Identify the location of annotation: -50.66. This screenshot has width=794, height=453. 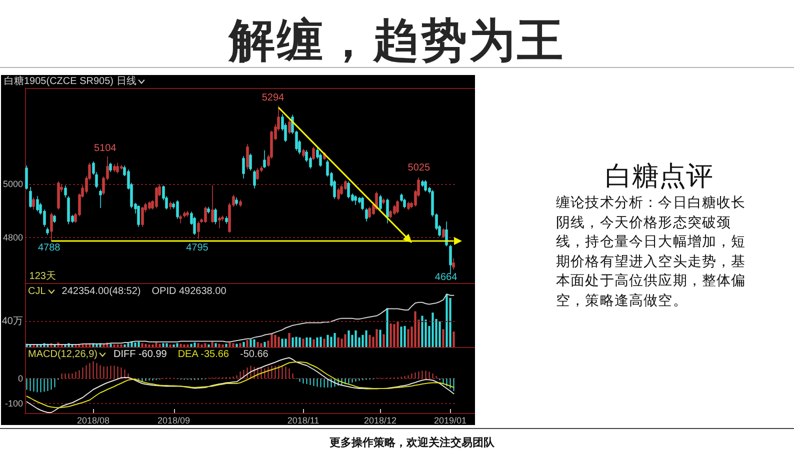
(254, 354).